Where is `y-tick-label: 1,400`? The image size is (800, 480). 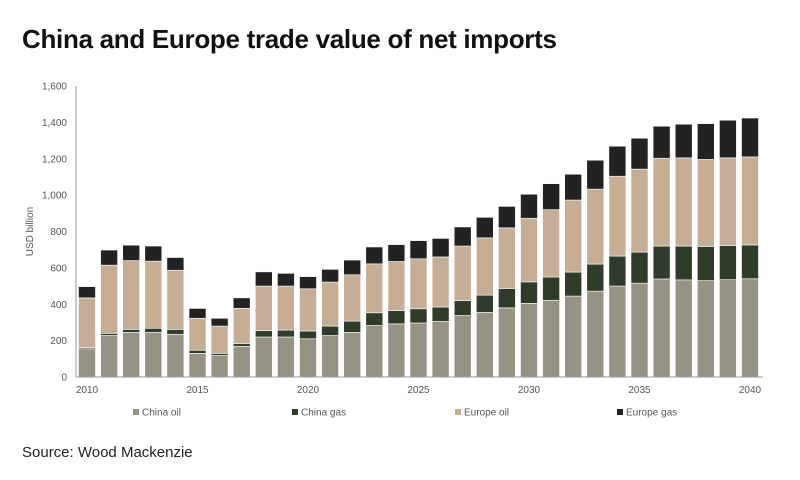
y-tick-label: 1,400 is located at coordinates (54, 123).